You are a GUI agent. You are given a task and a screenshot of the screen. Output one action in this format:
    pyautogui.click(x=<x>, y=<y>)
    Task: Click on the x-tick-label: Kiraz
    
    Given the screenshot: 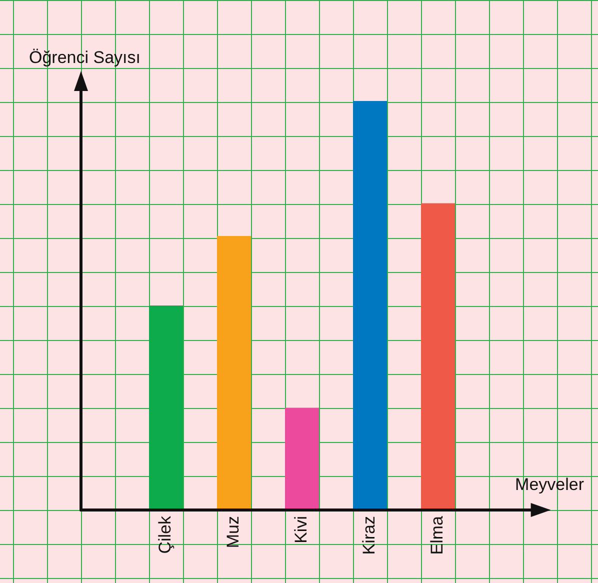 What is the action you would take?
    pyautogui.click(x=369, y=535)
    